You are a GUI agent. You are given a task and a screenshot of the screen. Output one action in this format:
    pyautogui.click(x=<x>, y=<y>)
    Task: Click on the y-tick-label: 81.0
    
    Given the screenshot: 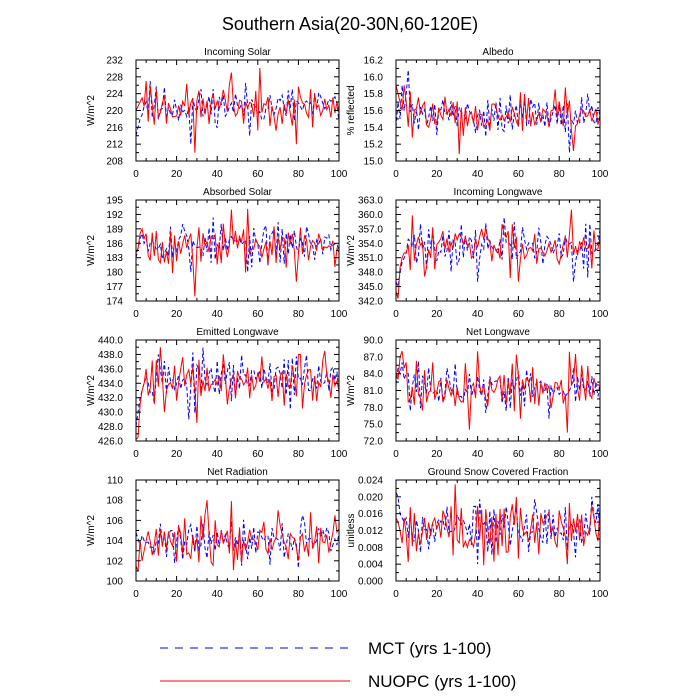 What is the action you would take?
    pyautogui.click(x=374, y=391)
    